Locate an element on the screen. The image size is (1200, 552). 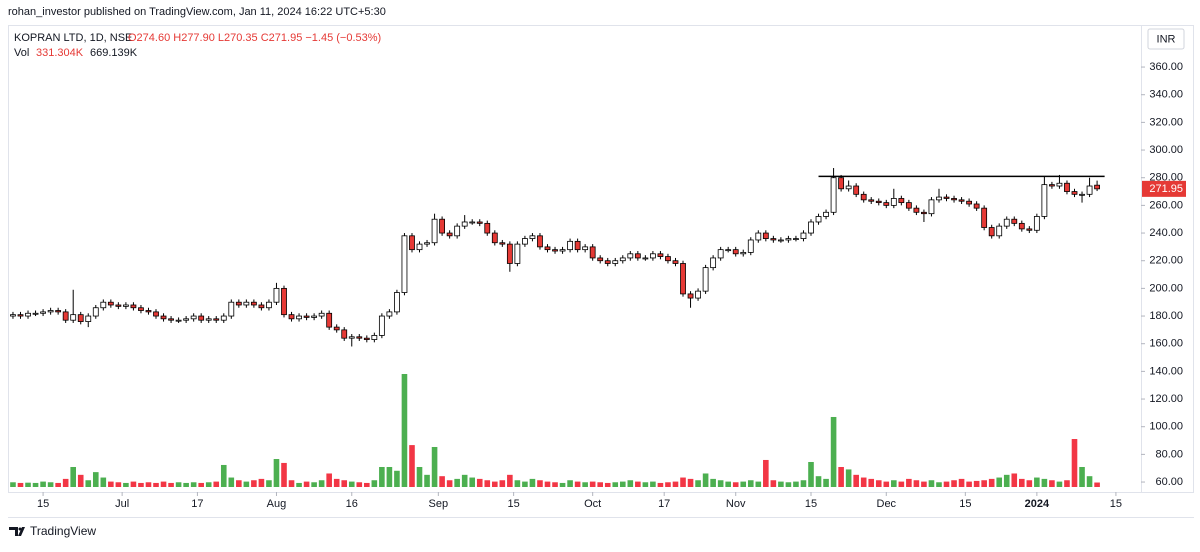
currency-box is located at coordinates (1166, 39).